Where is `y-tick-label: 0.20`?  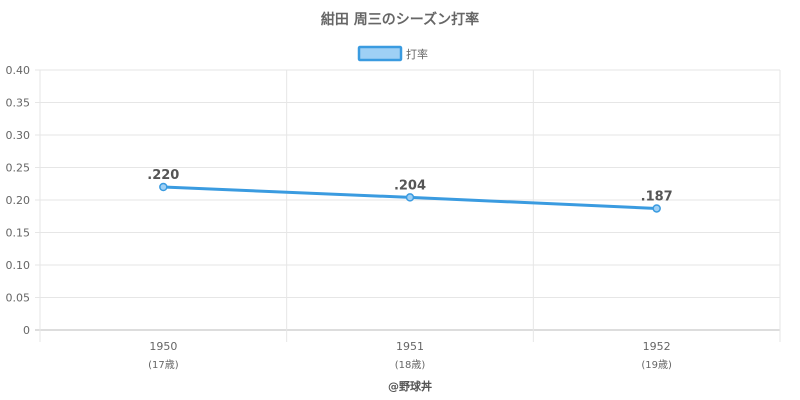 y-tick-label: 0.20 is located at coordinates (18, 200).